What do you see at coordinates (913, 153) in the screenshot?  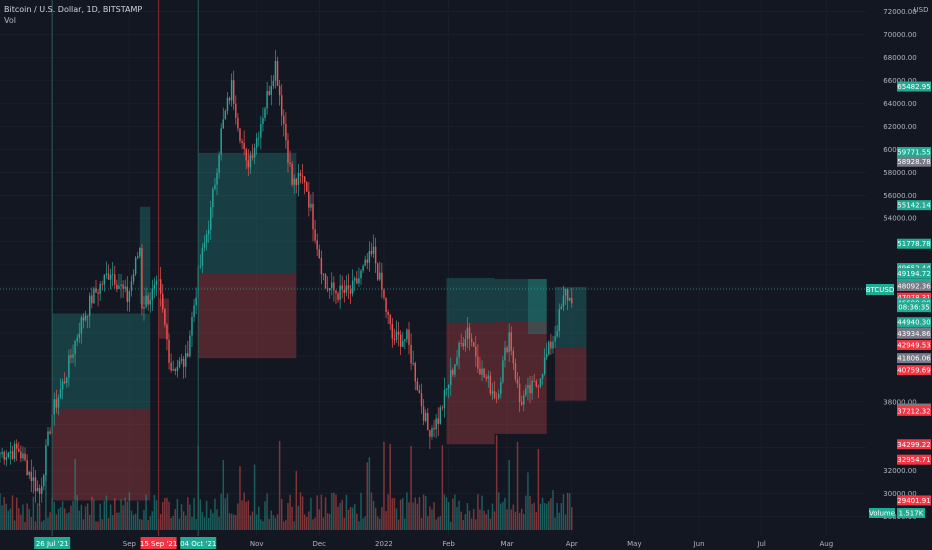 I see `price-tag-text: 59771.55` at bounding box center [913, 153].